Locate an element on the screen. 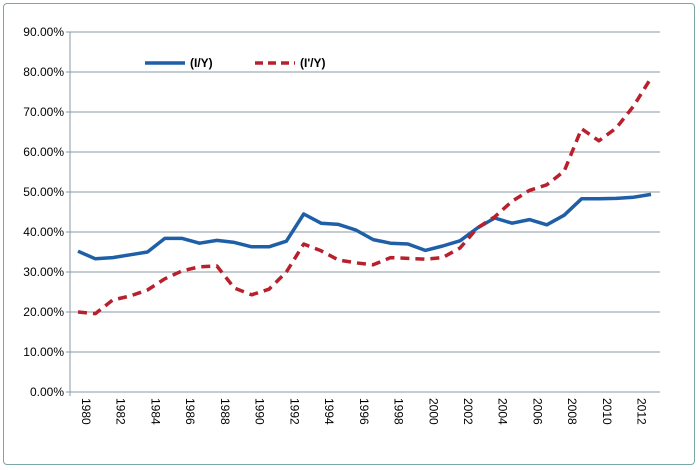 Image resolution: width=700 pixels, height=470 pixels. x-tick-label: 1988 is located at coordinates (225, 411).